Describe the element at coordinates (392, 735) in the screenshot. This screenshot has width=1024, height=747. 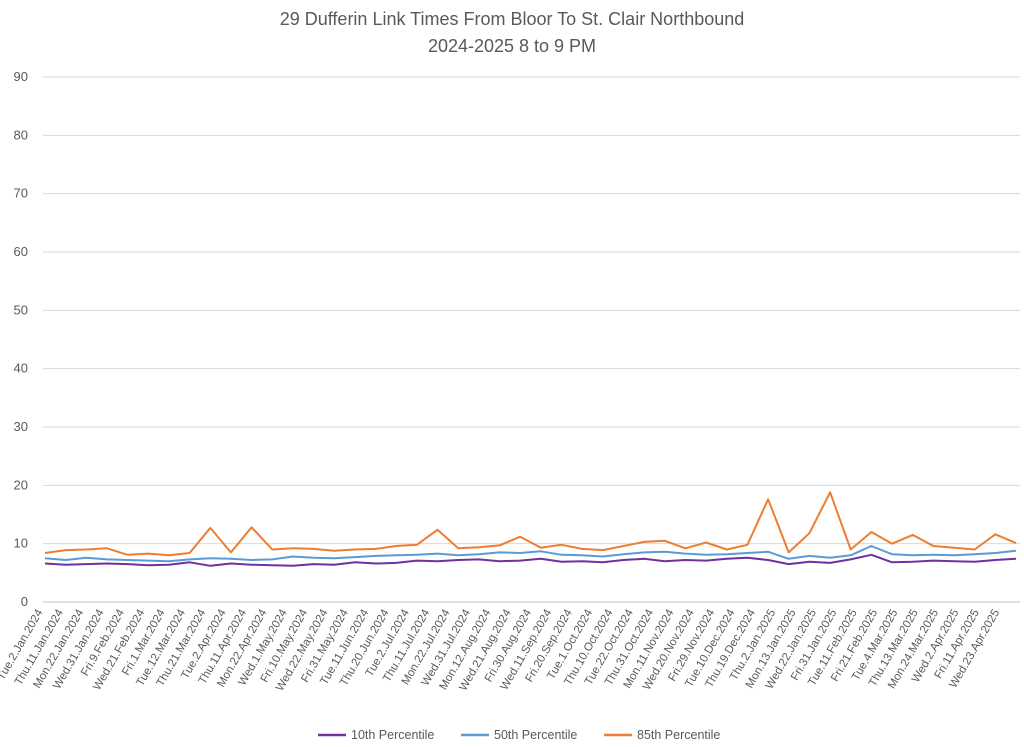
I see `legend-label-p10: 10th Percentile` at that location.